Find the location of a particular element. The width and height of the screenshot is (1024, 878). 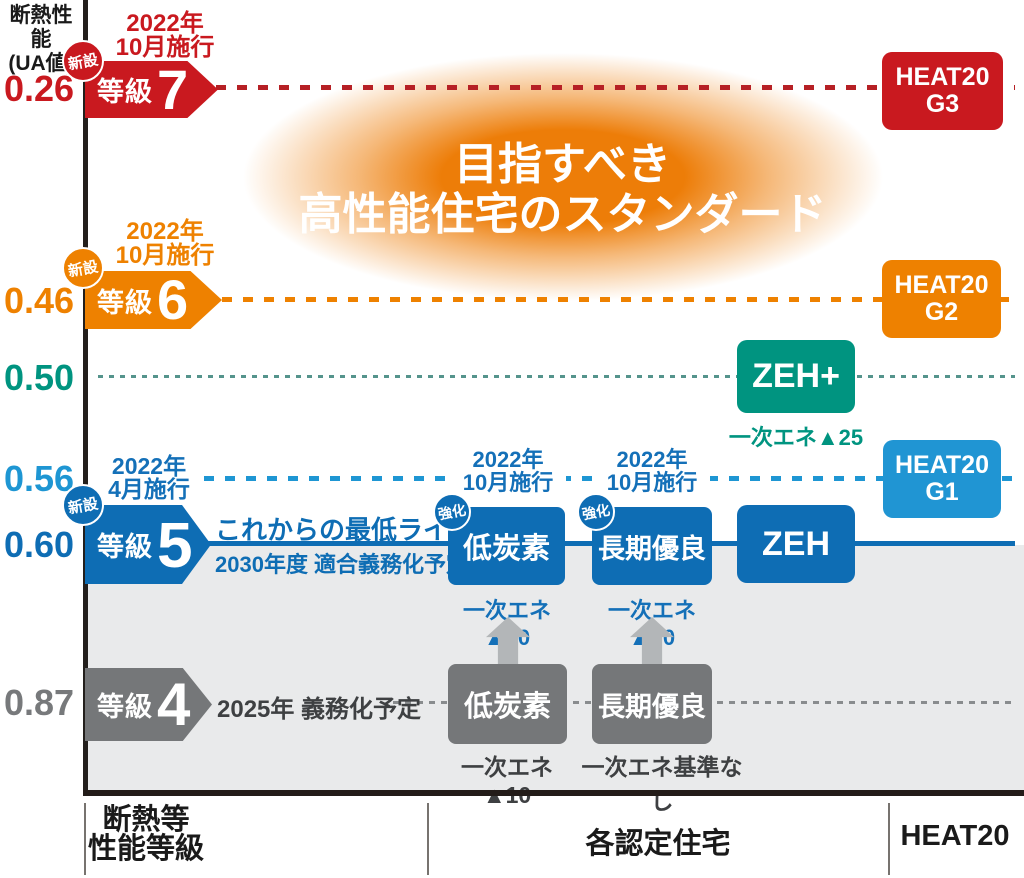

long-life-strengthened-label: 強化 is located at coordinates (596, 512).